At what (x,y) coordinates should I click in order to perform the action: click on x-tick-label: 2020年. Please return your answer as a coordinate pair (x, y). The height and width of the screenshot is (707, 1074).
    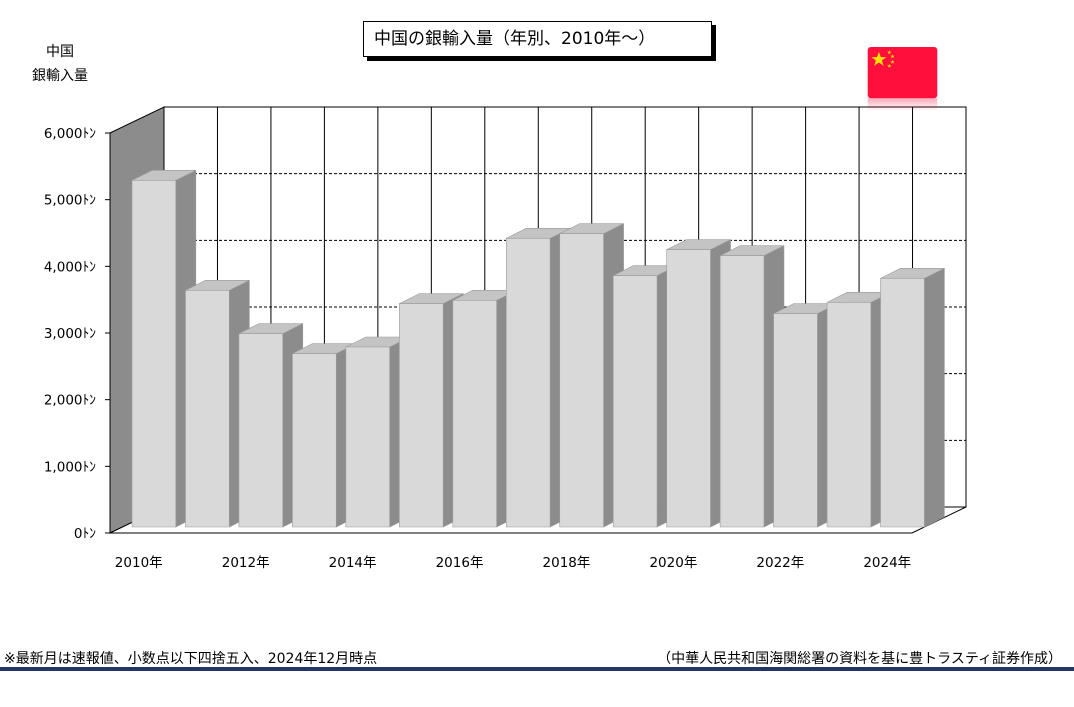
    Looking at the image, I should click on (673, 563).